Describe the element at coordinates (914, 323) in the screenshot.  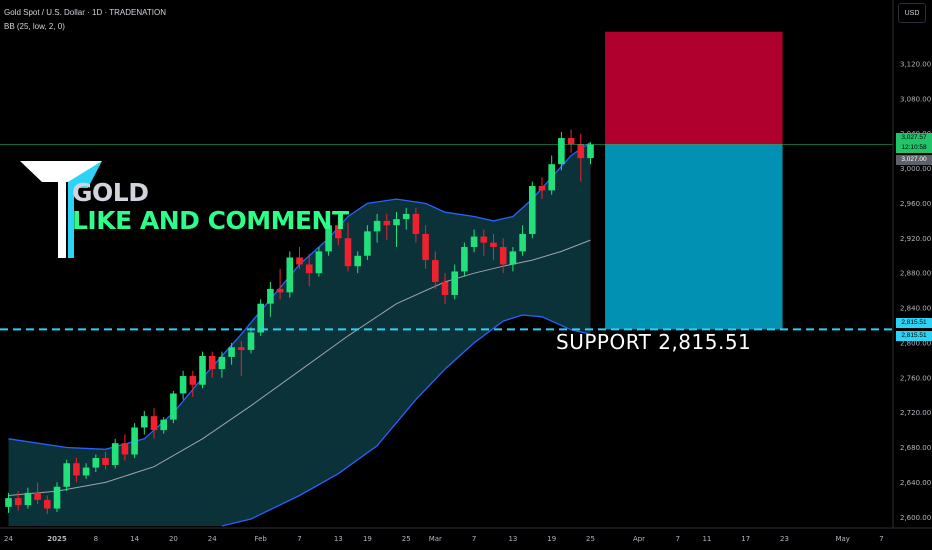
I see `support-price-tag-a: 2,815.51` at that location.